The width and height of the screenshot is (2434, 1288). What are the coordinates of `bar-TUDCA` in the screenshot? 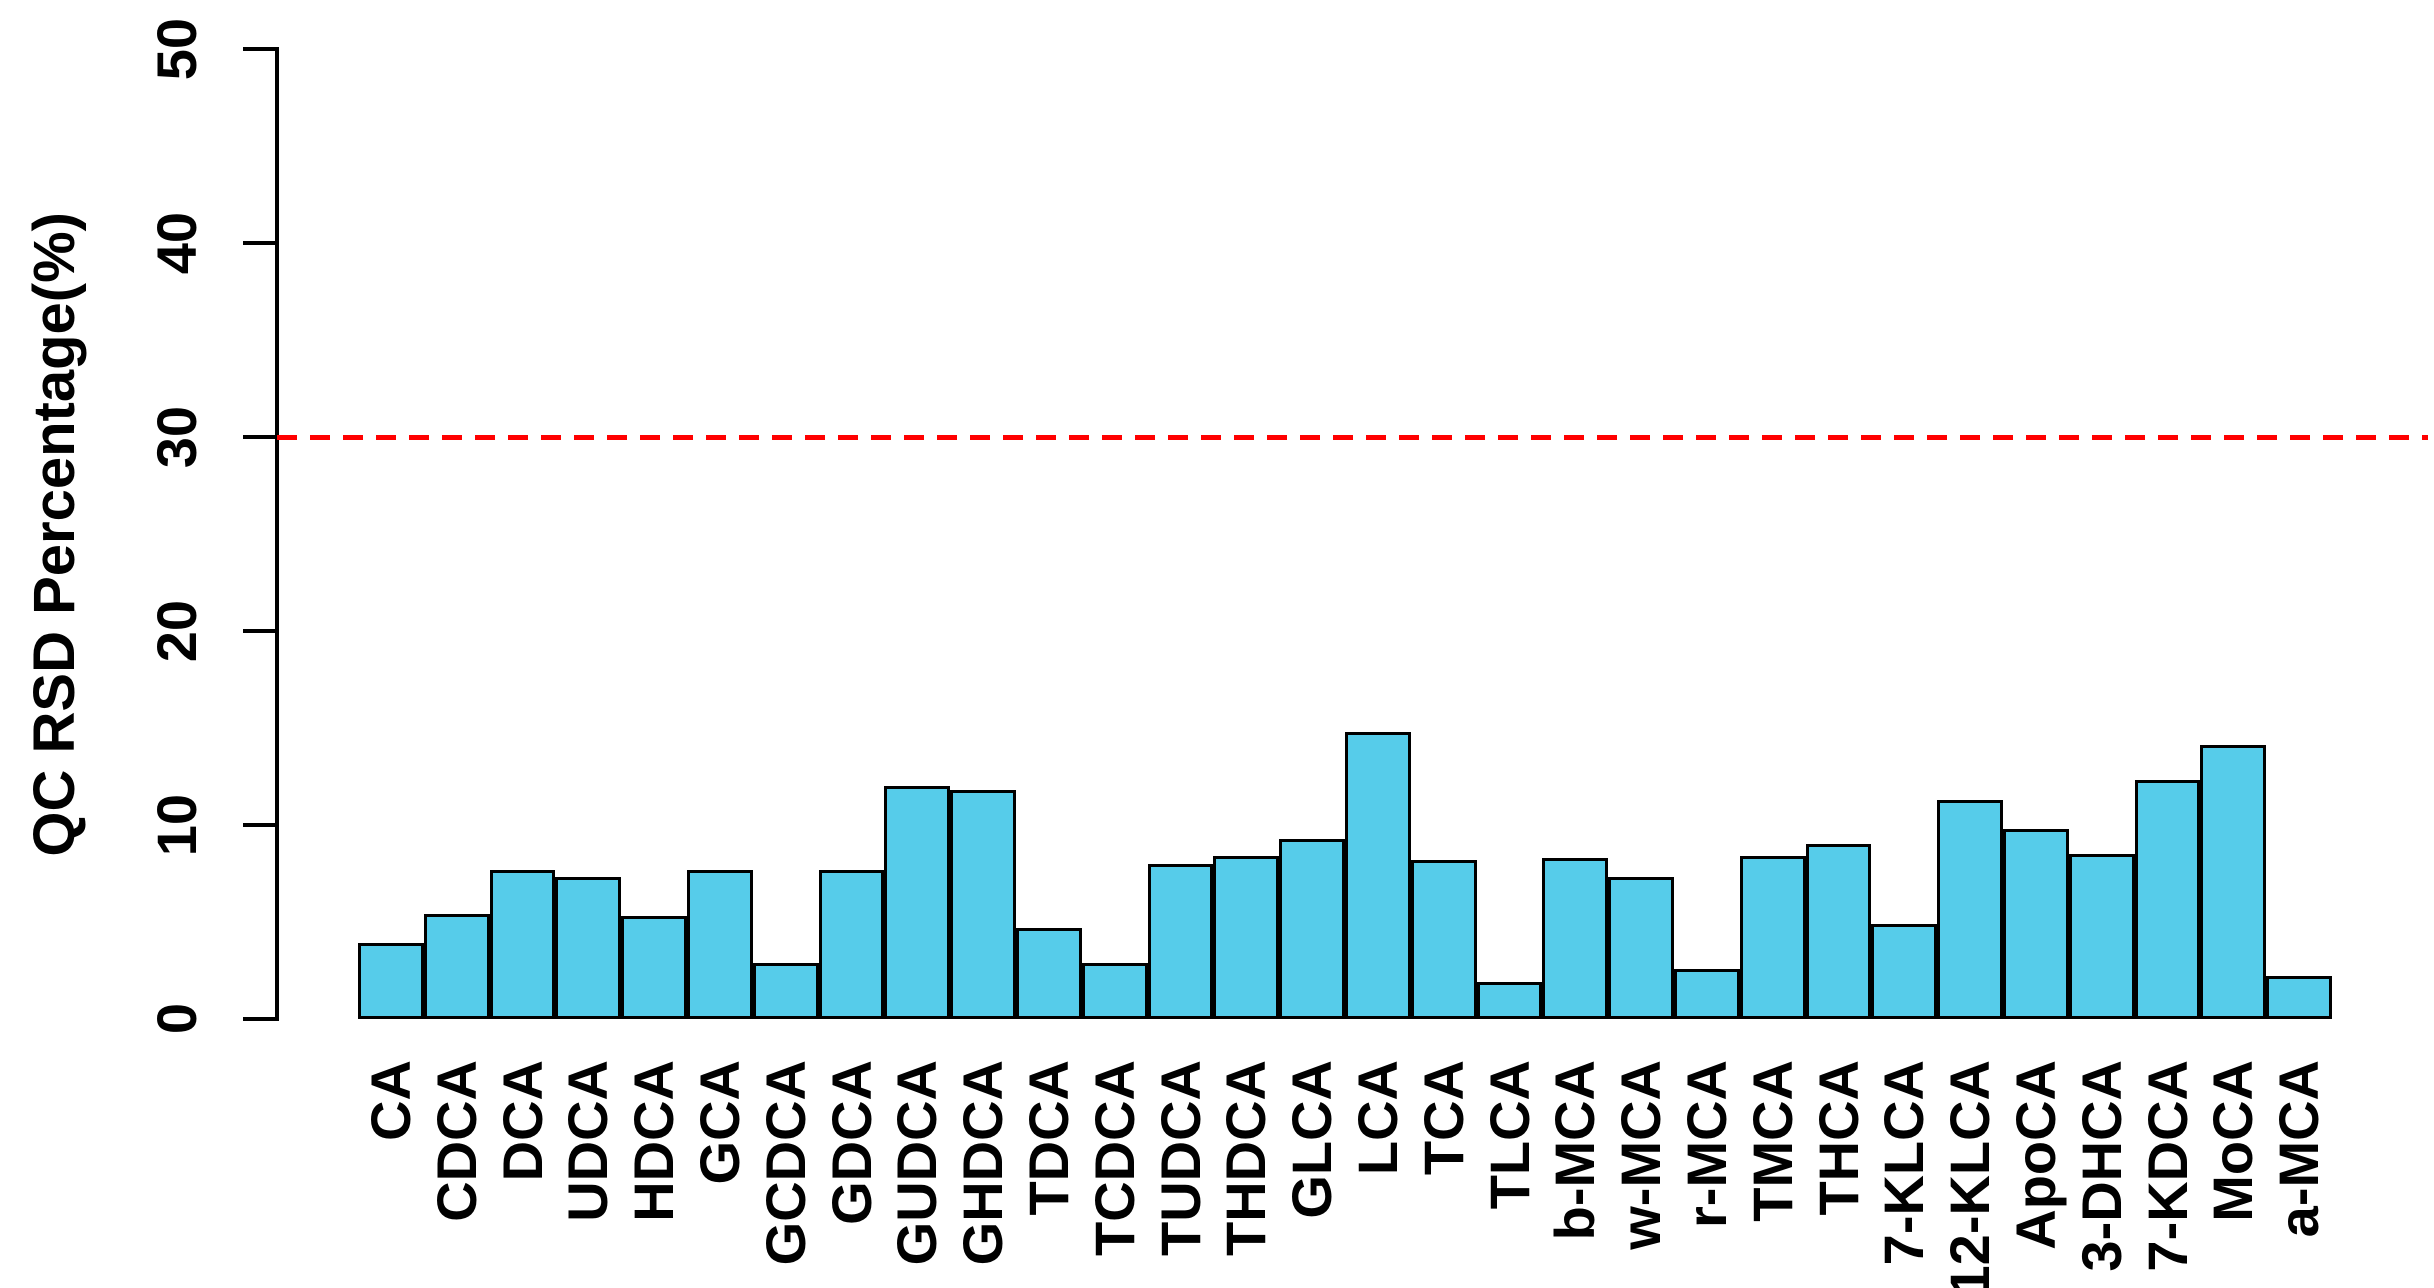 It's located at (1180, 941).